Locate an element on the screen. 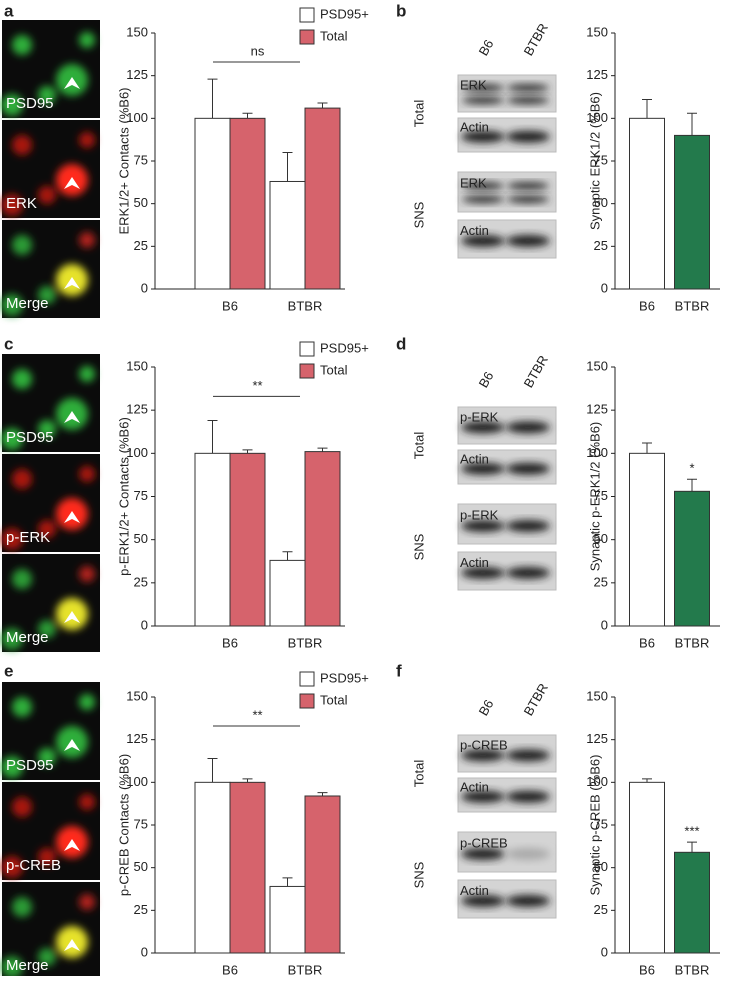 The height and width of the screenshot is (981, 746). y-axis-label: Synaptic p-CREB (%B6) is located at coordinates (594, 825).